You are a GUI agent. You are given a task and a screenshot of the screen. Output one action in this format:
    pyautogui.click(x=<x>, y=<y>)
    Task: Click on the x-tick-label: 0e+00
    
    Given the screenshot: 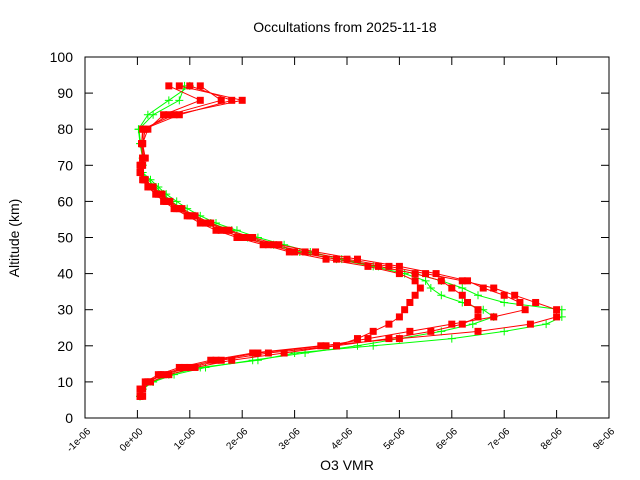 What is the action you would take?
    pyautogui.click(x=132, y=440)
    